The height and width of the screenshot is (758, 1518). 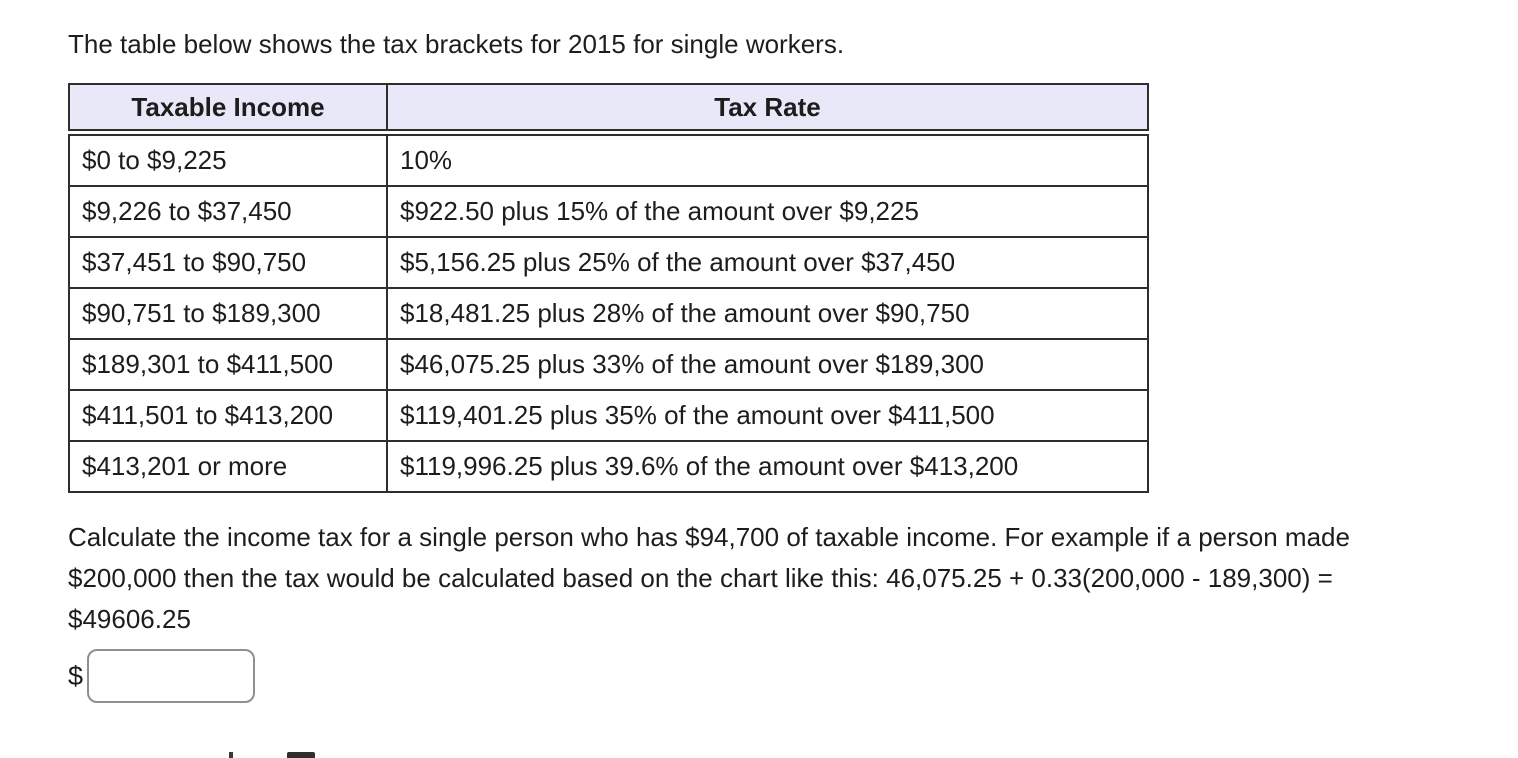 I want to click on table-row: $0 to $9,225 10%, so click(x=608, y=159).